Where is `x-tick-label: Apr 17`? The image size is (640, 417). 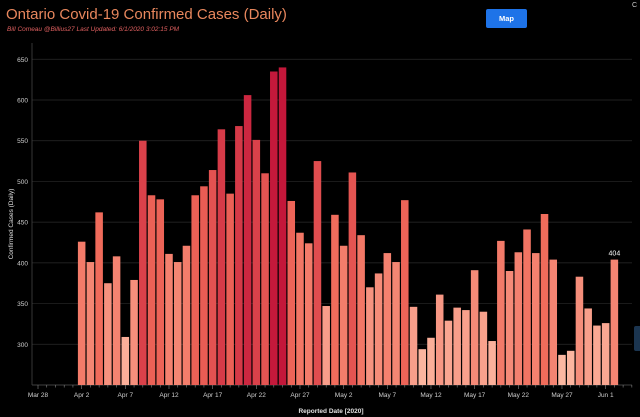
x-tick-label: Apr 17 is located at coordinates (213, 395).